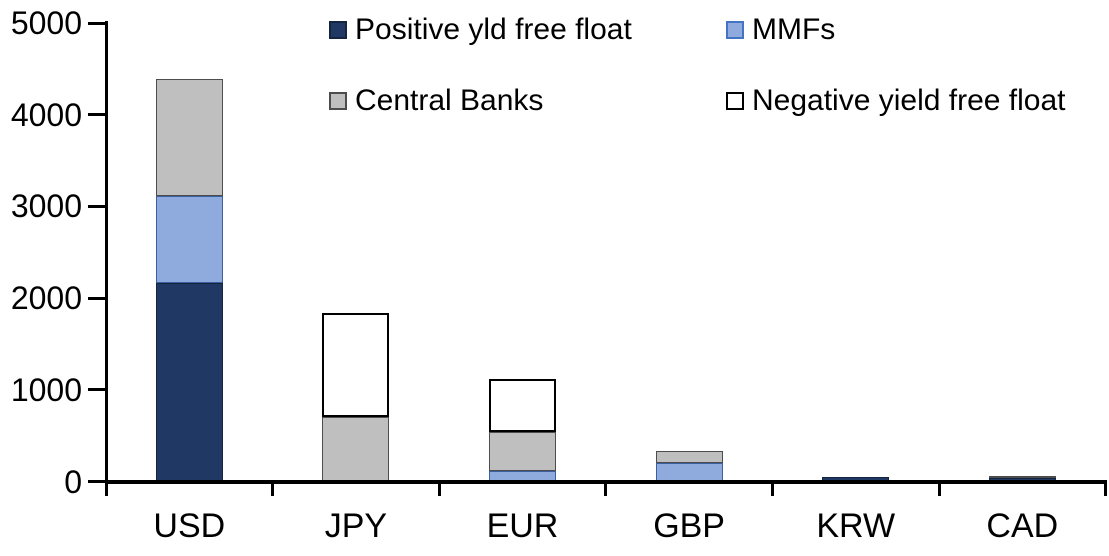  Describe the element at coordinates (106, 252) in the screenshot. I see `y-axis-line` at that location.